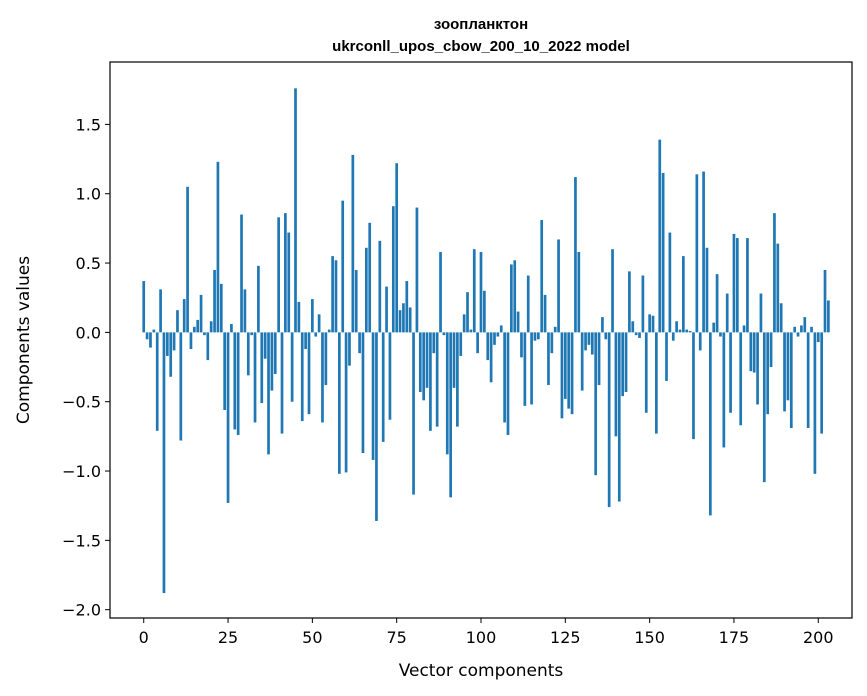 This screenshot has height=696, width=867. Describe the element at coordinates (228, 637) in the screenshot. I see `x-tick-label: 25` at that location.